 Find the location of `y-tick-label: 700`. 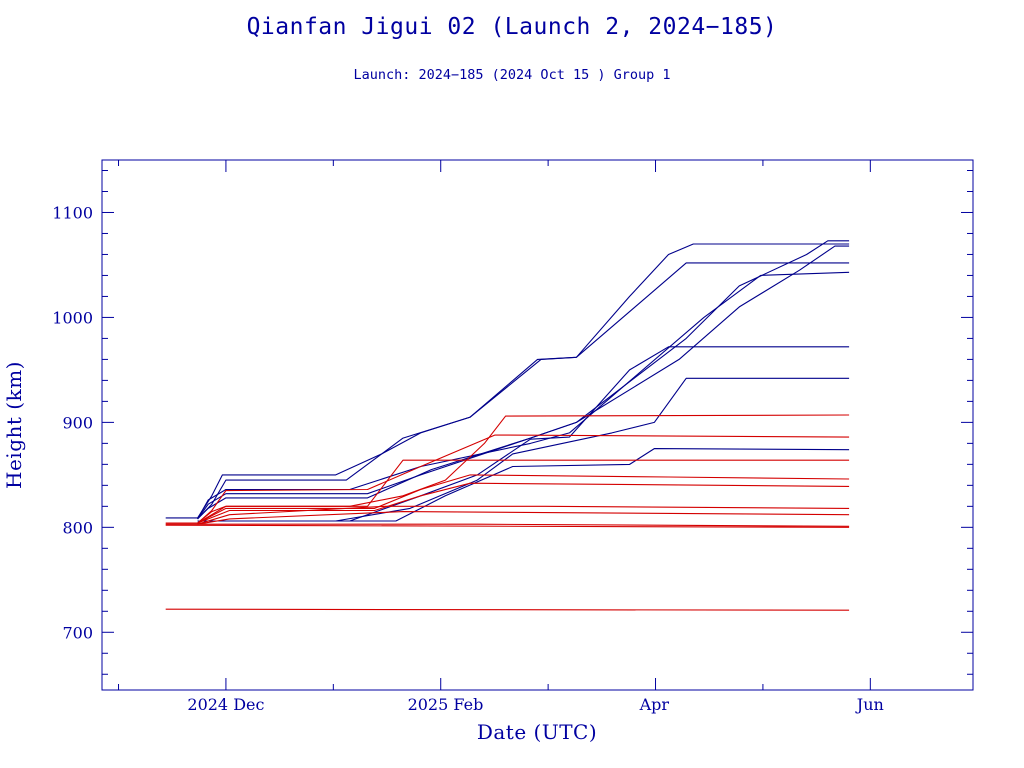

y-tick-label: 700 is located at coordinates (77, 632).